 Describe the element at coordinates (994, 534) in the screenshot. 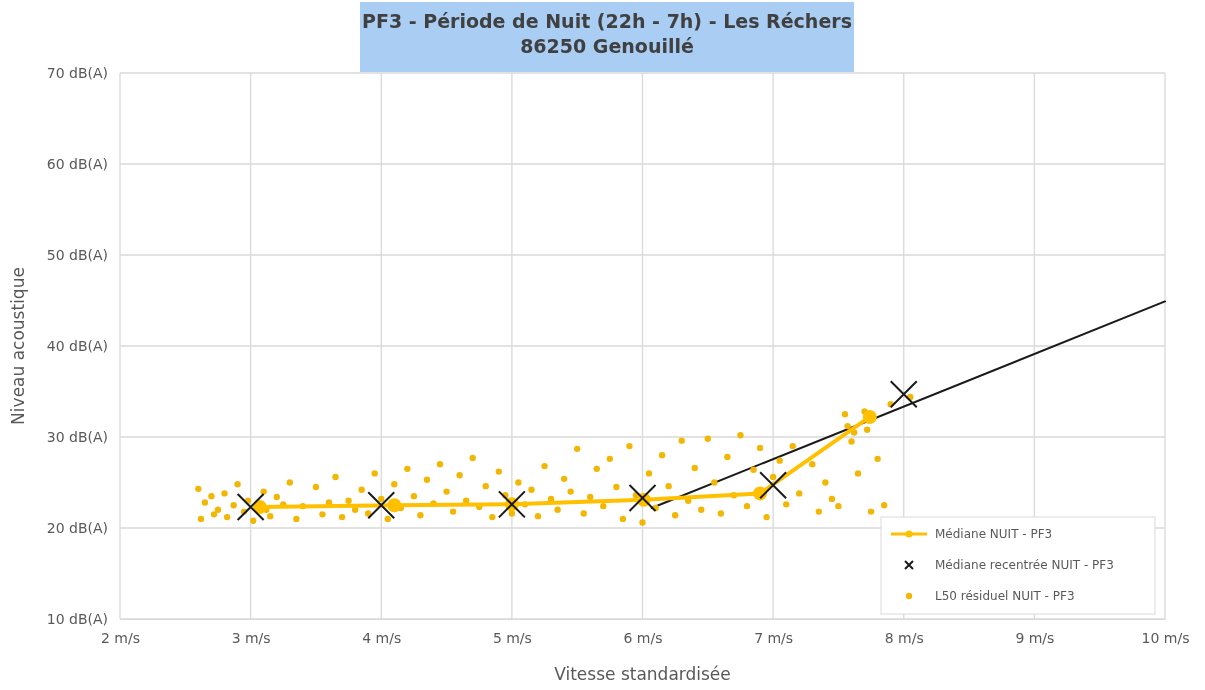

I see `legend-label: Médiane NUIT - PF3` at that location.